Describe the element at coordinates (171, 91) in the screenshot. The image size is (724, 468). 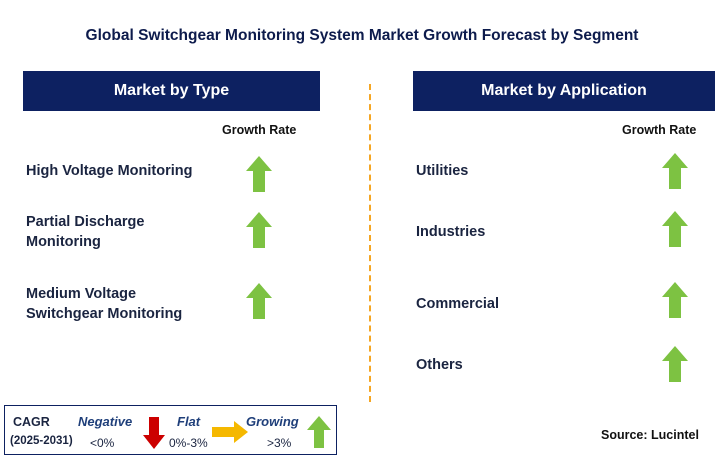
I see `market-by-type-header: Market by Type` at that location.